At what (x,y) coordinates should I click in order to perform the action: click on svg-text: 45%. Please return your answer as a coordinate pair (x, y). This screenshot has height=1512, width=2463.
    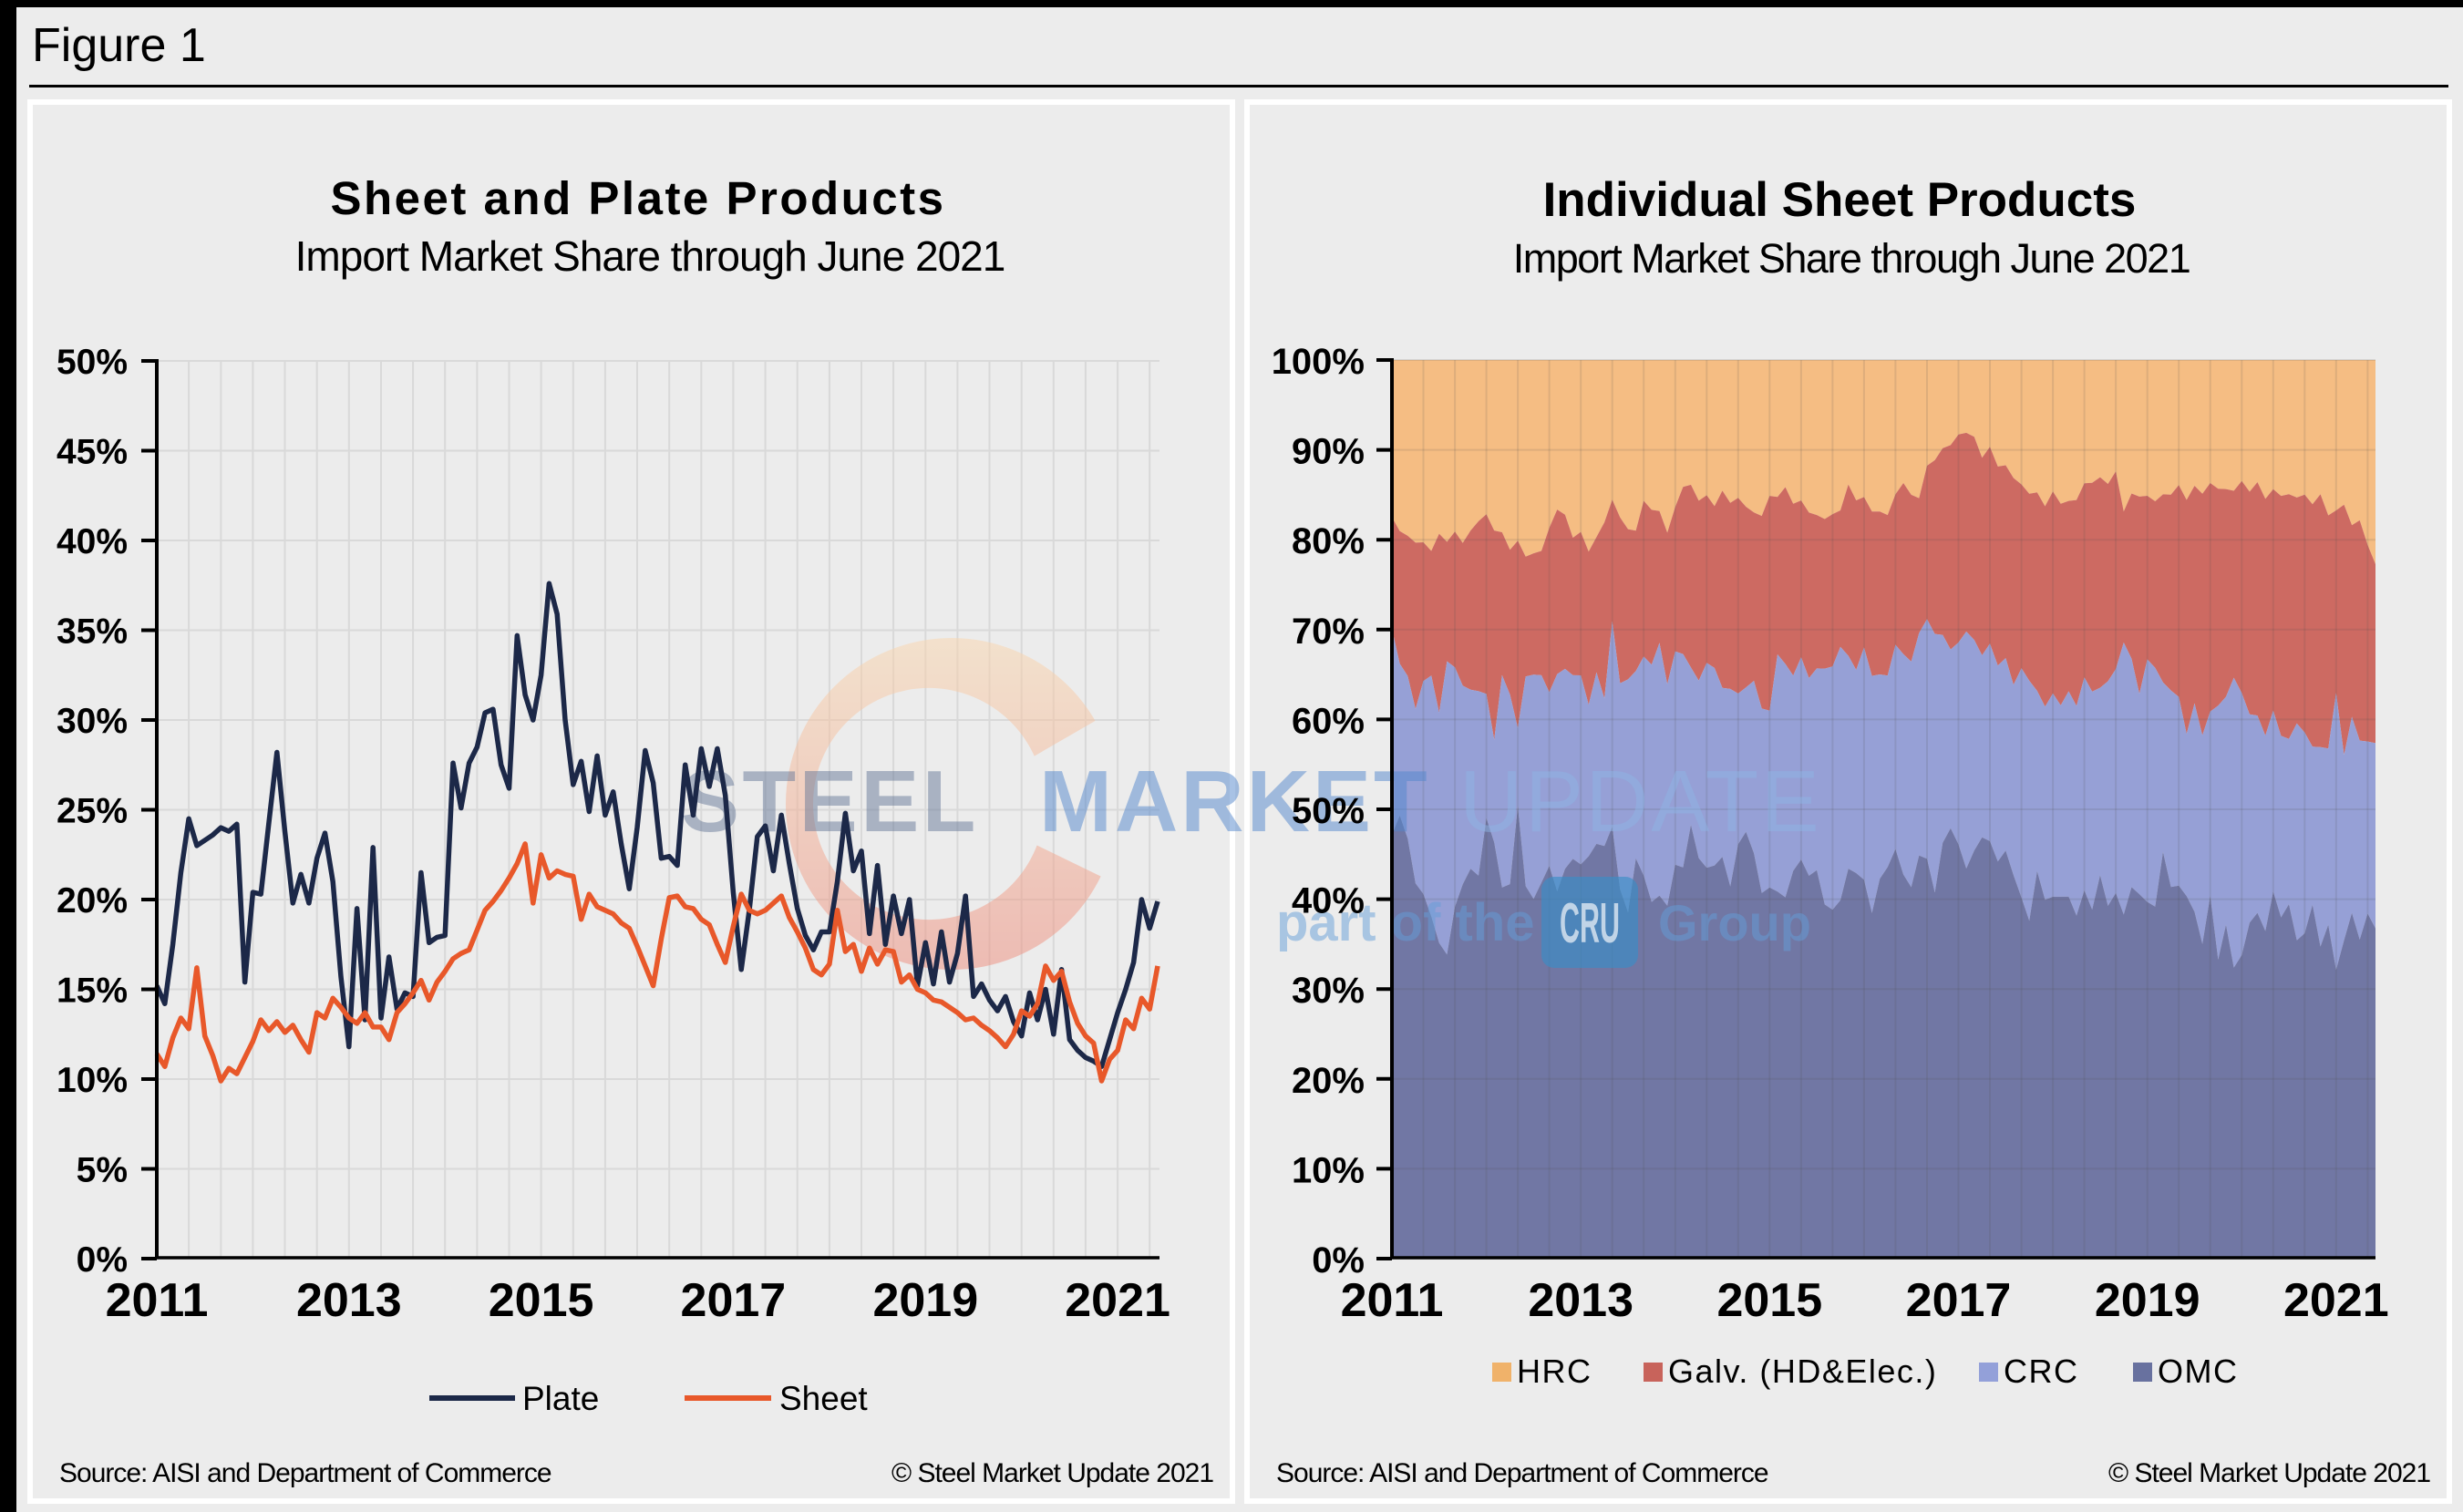
    Looking at the image, I should click on (92, 452).